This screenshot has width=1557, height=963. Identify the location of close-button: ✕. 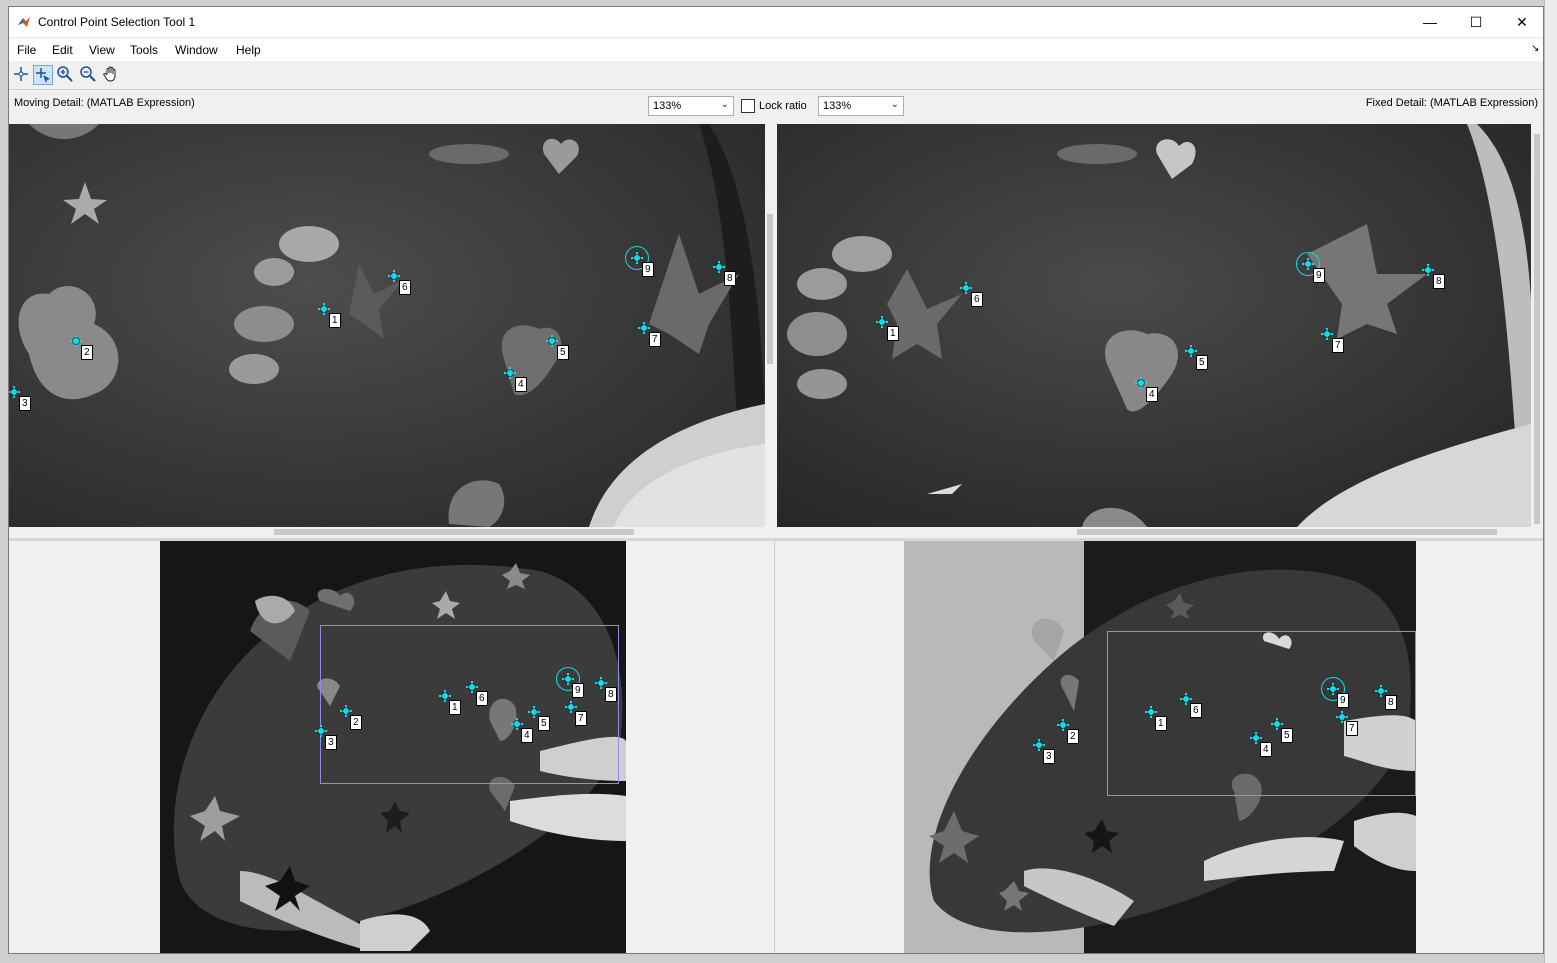
(1522, 21).